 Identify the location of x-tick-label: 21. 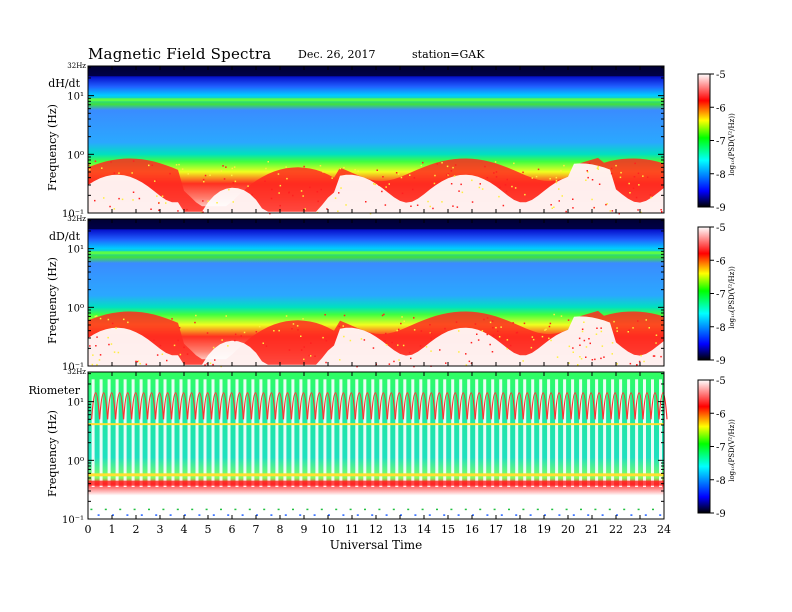
(592, 529).